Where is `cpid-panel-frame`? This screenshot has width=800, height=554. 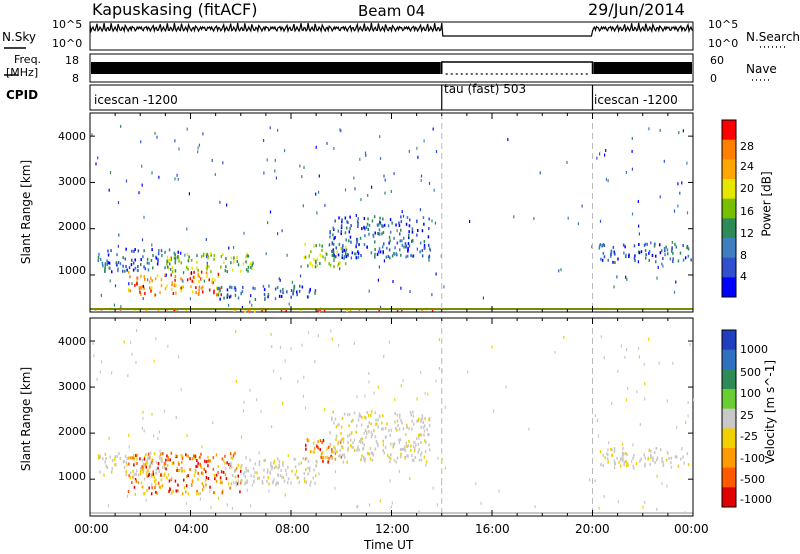
cpid-panel-frame is located at coordinates (391, 97).